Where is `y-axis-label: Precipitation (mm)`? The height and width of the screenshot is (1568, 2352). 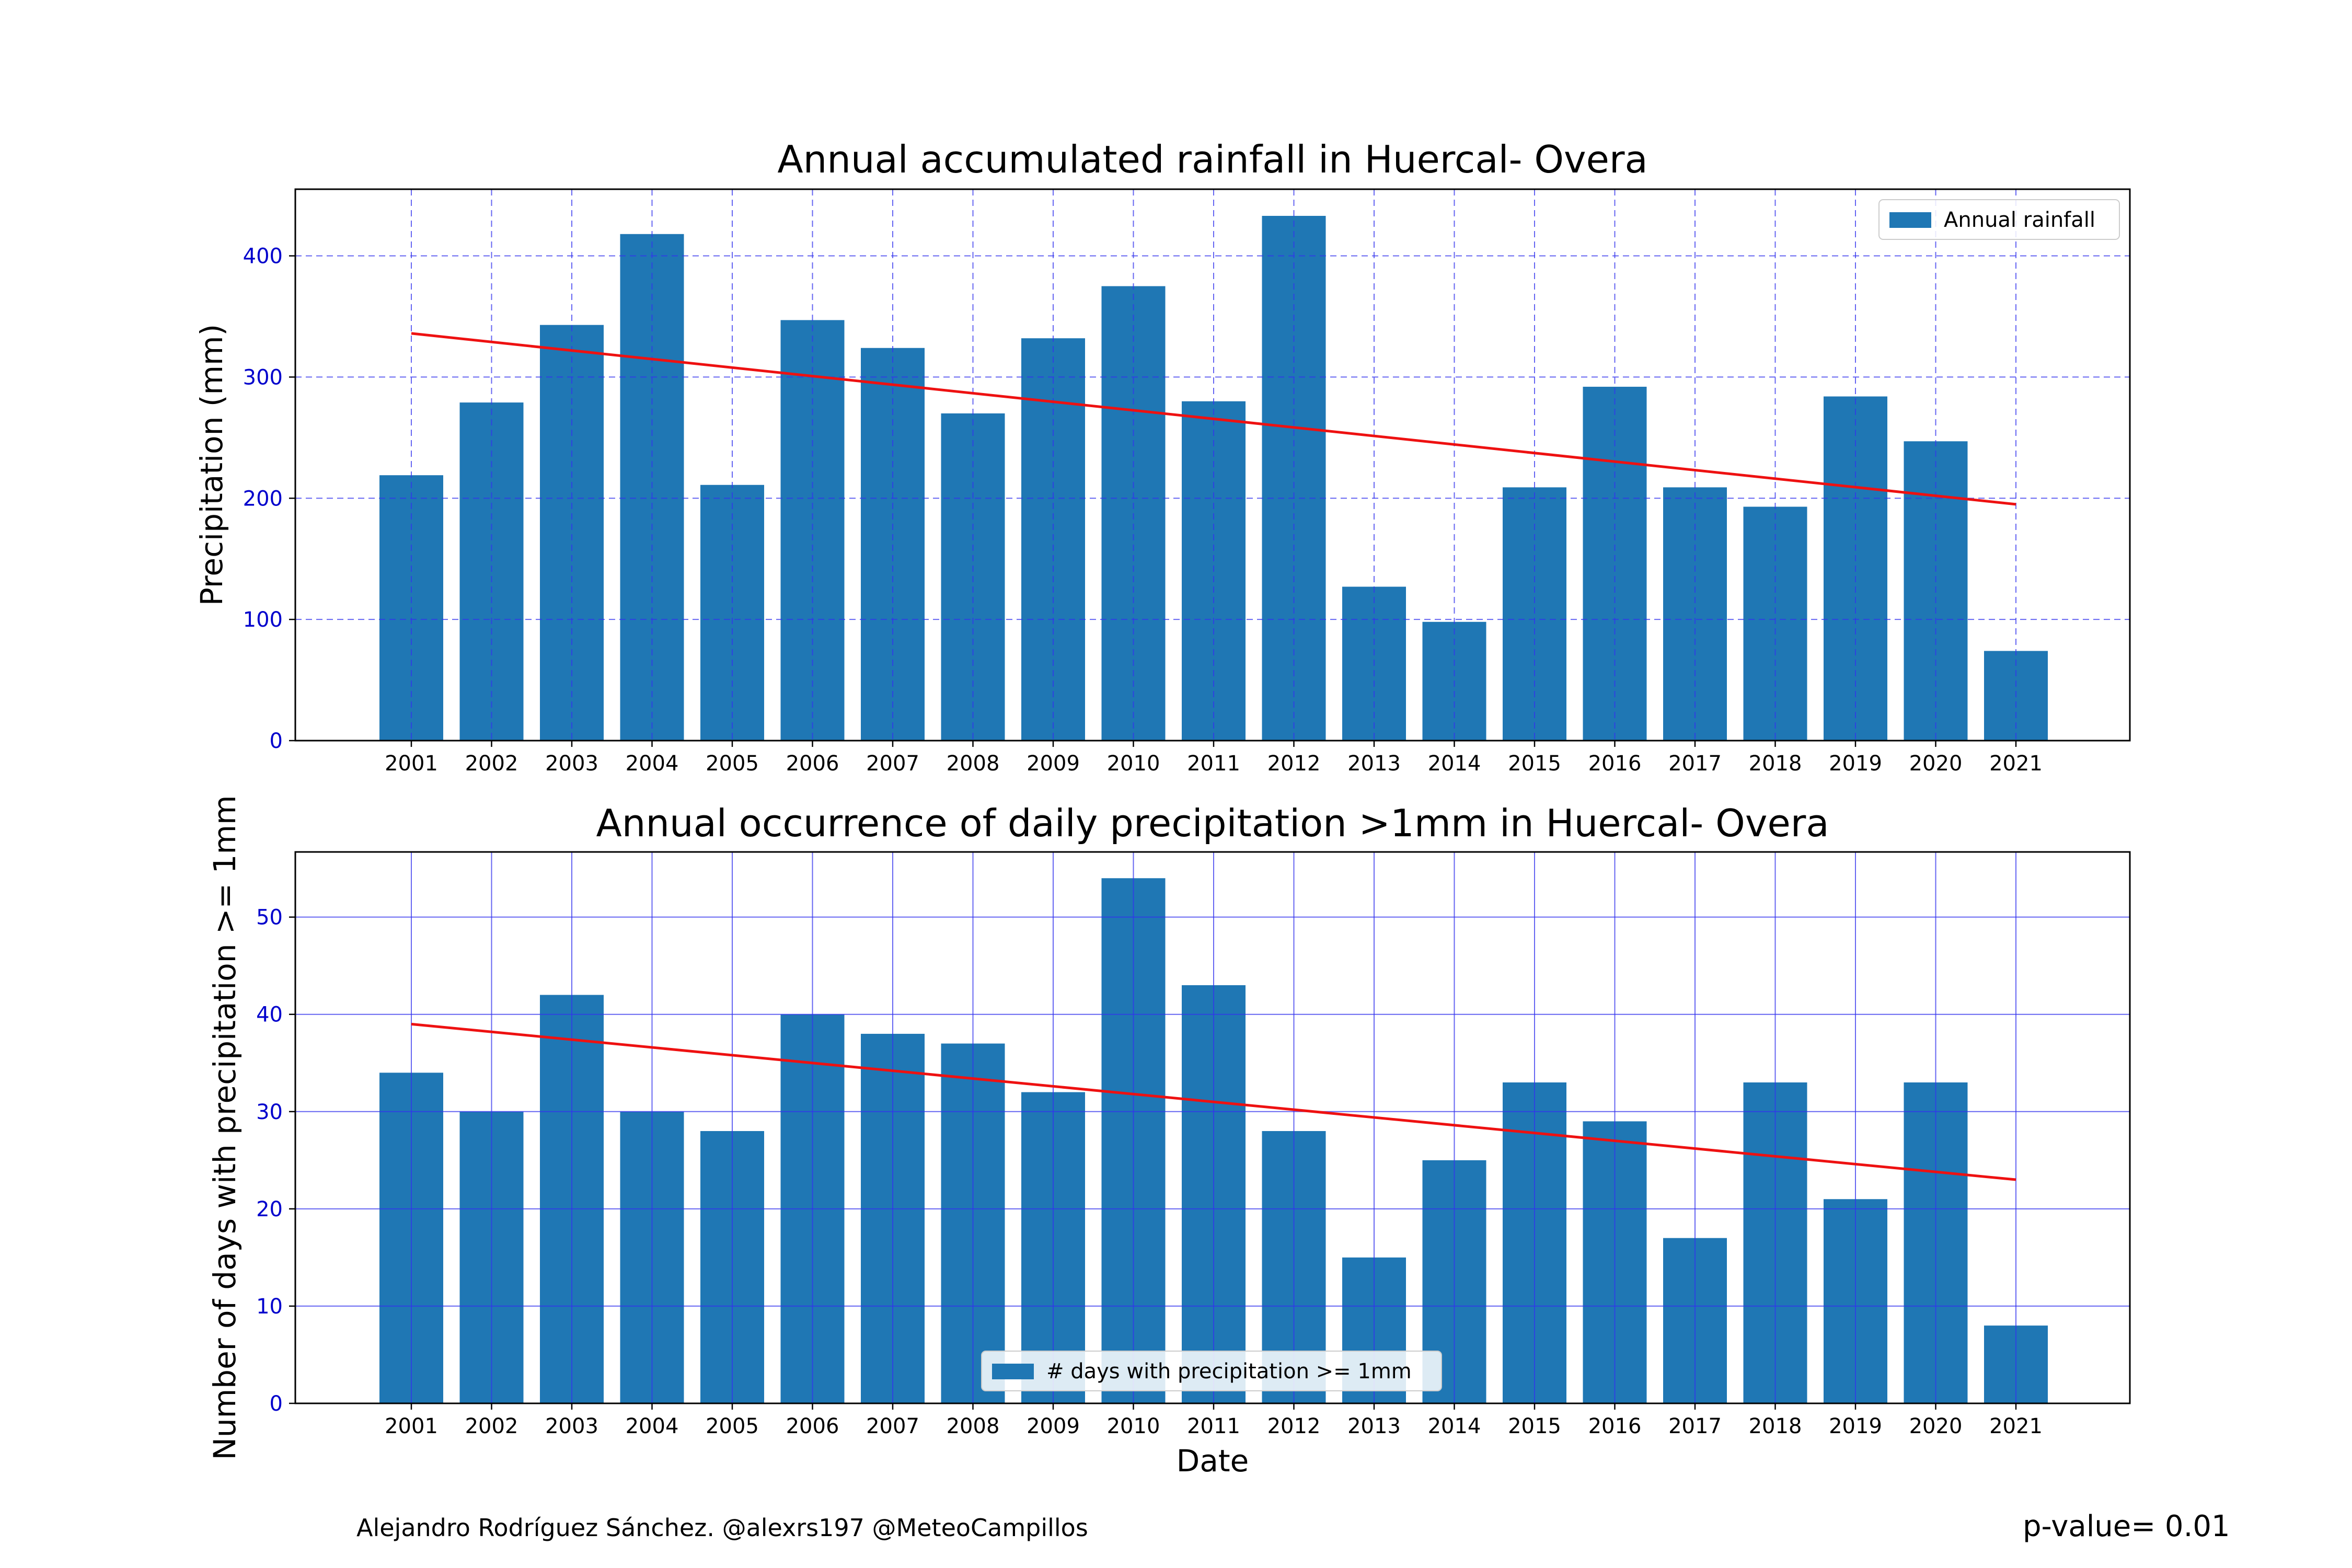
y-axis-label: Precipitation (mm) is located at coordinates (211, 465).